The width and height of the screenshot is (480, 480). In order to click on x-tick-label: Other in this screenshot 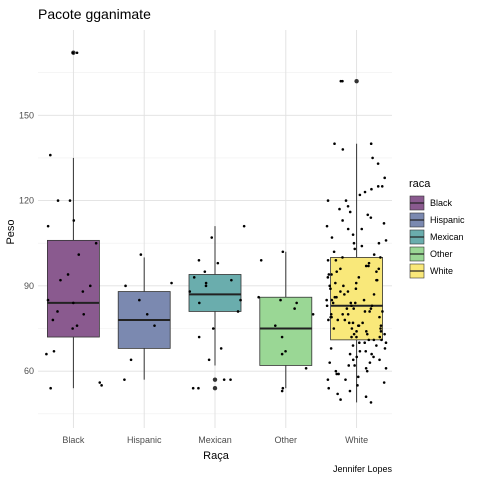, I will do `click(286, 440)`.